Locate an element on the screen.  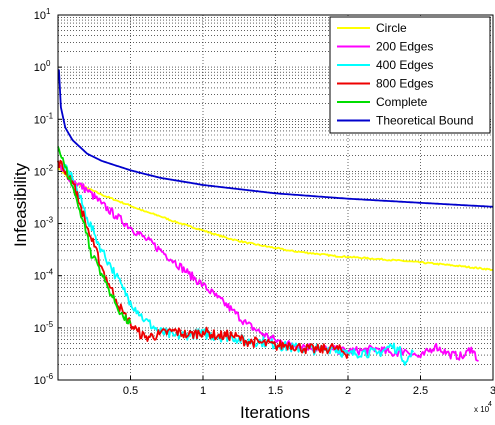
x-tick-label: 3 is located at coordinates (492, 391).